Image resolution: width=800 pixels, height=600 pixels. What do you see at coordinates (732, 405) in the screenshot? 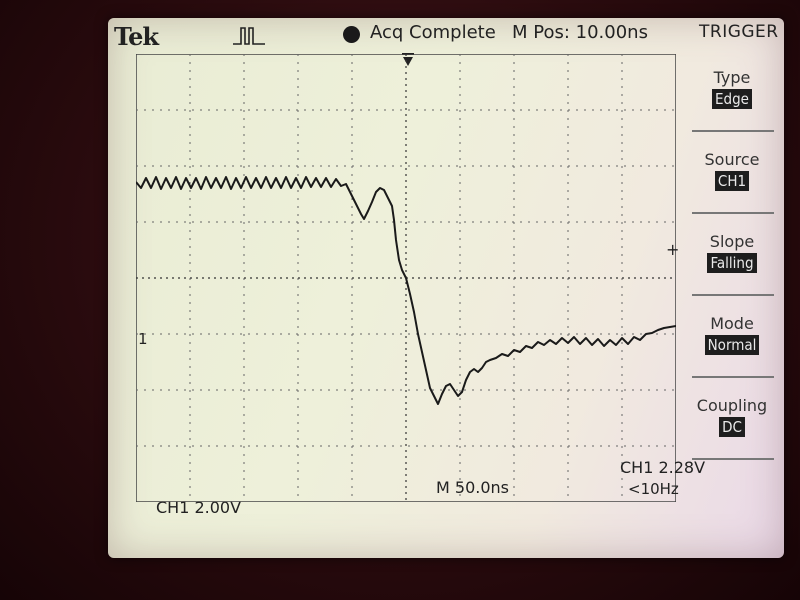
I see `menu-item-coupling-label: Coupling` at bounding box center [732, 405].